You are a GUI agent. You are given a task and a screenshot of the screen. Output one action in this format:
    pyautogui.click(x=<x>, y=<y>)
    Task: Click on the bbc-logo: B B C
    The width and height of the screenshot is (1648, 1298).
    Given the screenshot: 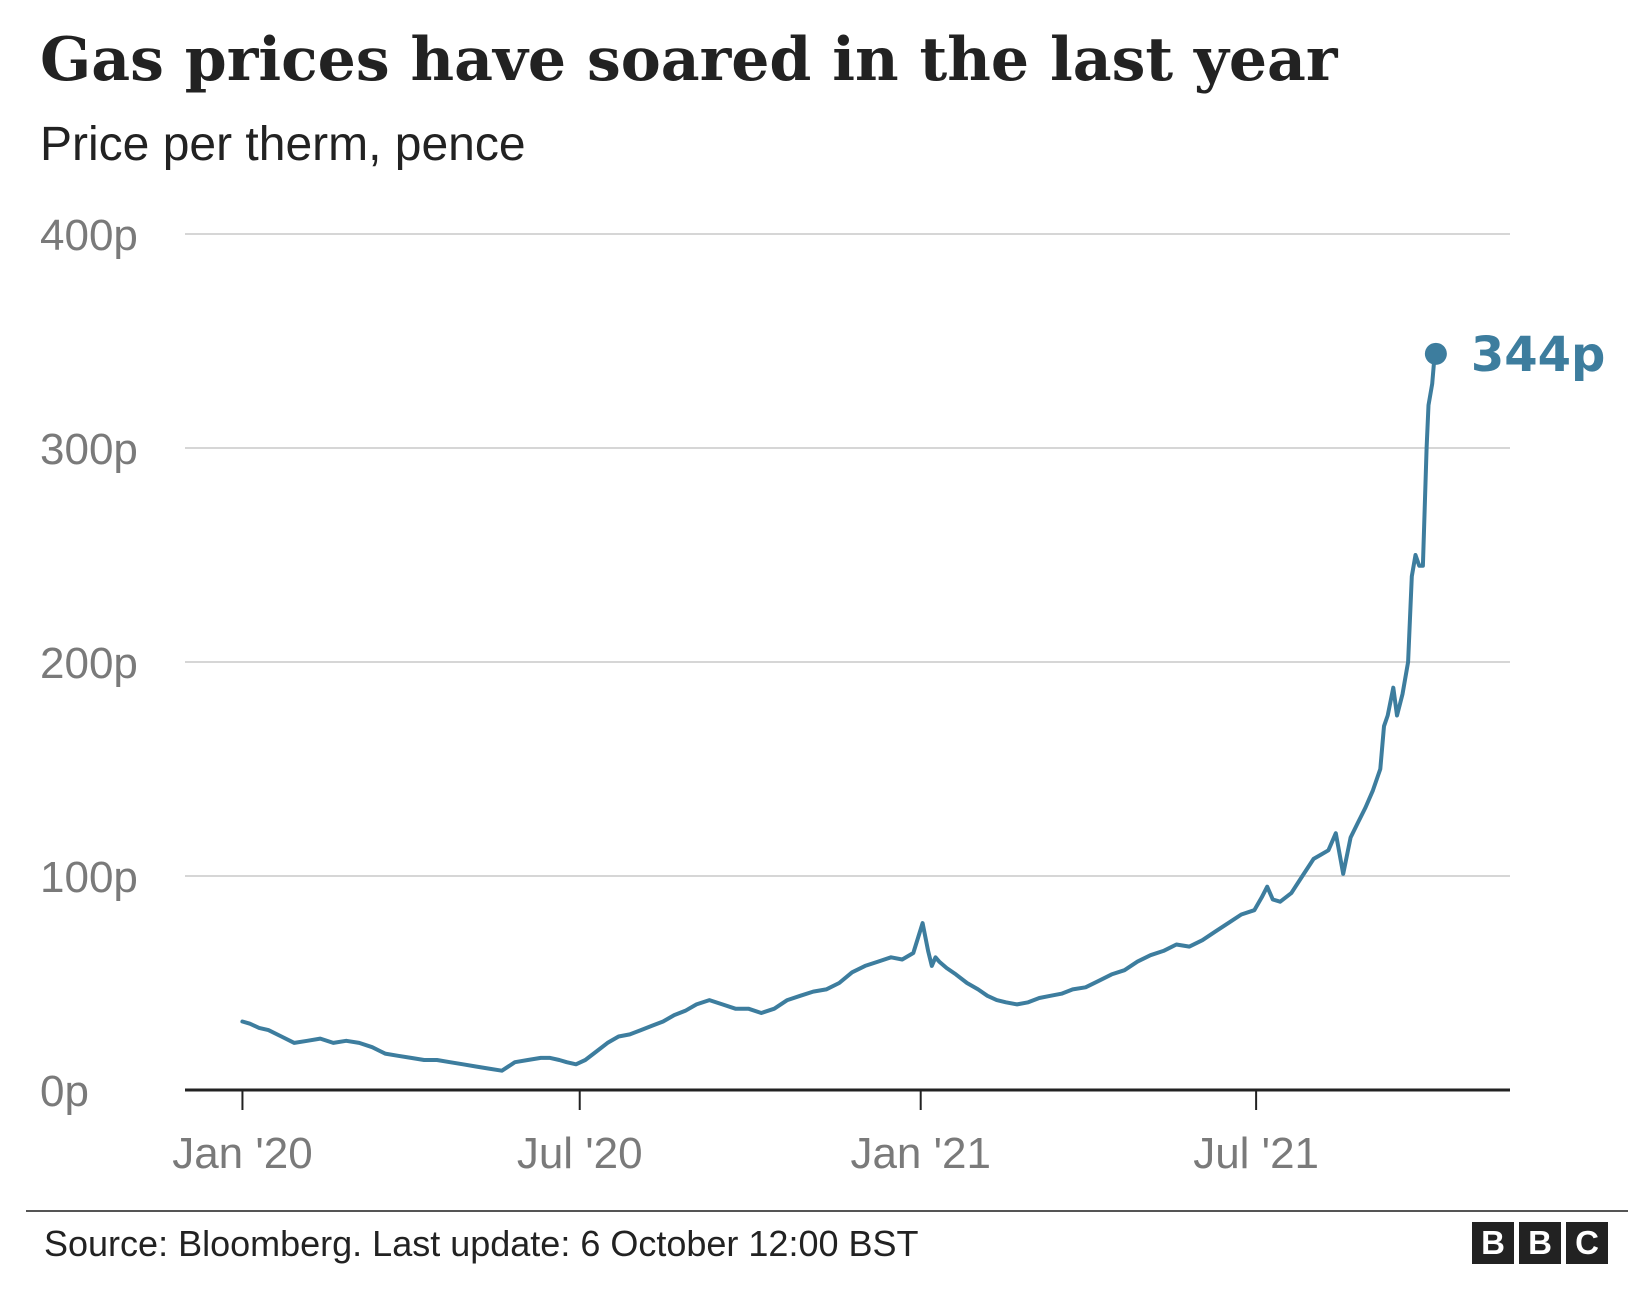 What is the action you would take?
    pyautogui.click(x=1540, y=1243)
    